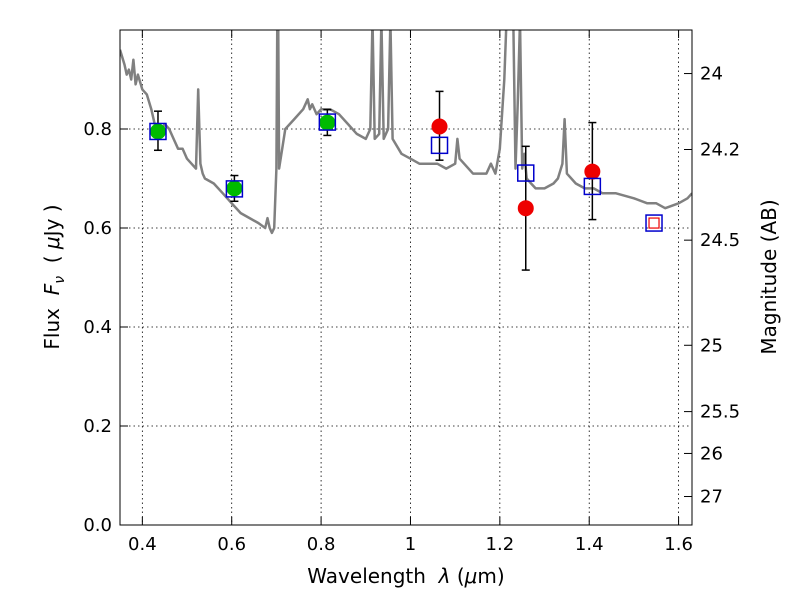 The height and width of the screenshot is (600, 800). I want to click on mag-tick-label-5: 26, so click(711, 453).